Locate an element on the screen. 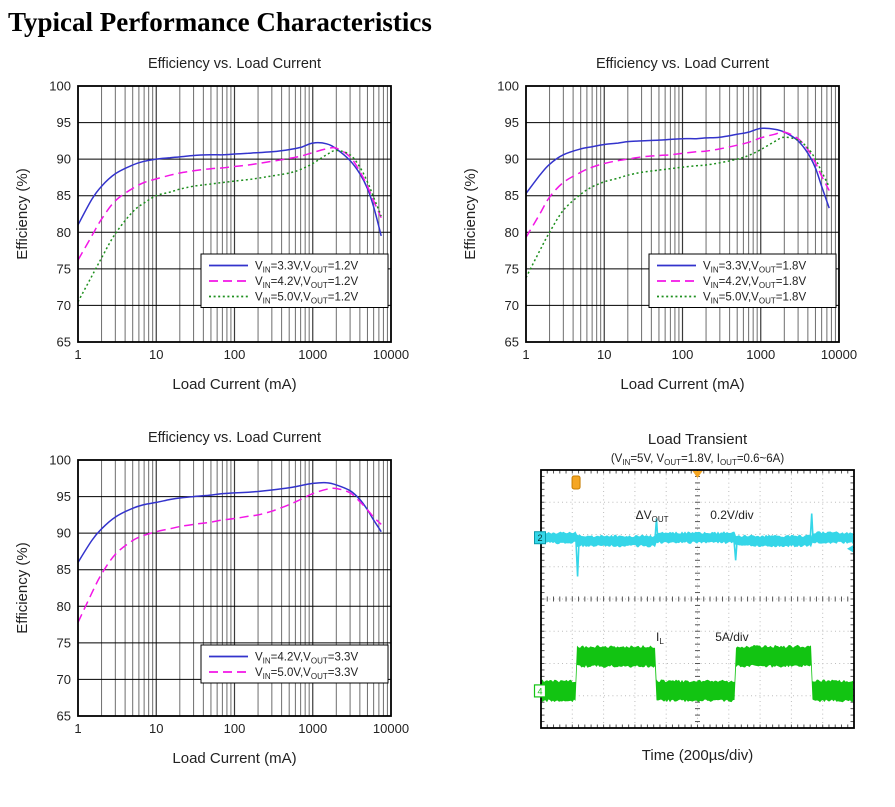  legend-label-1: VIN=3.3V,VOUT=1.8V is located at coordinates (754, 268).